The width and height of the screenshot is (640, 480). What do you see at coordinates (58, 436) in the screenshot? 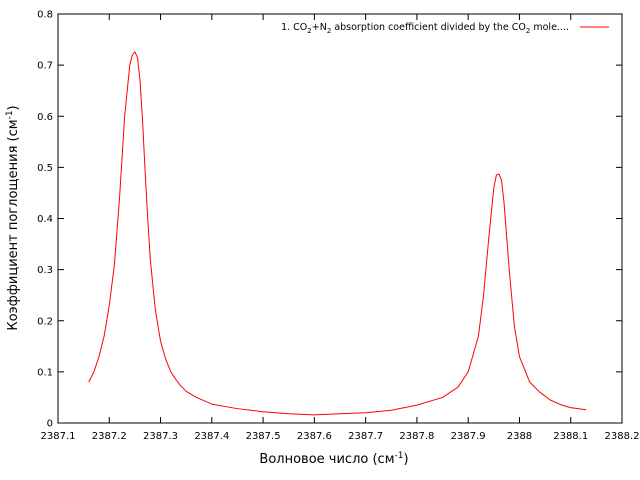
I see `x-tick-label: 2387.1` at bounding box center [58, 436].